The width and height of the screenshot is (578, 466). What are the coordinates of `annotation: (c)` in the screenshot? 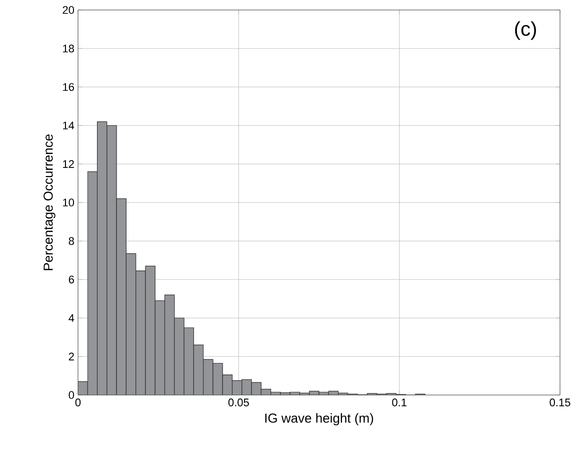 It's located at (525, 30).